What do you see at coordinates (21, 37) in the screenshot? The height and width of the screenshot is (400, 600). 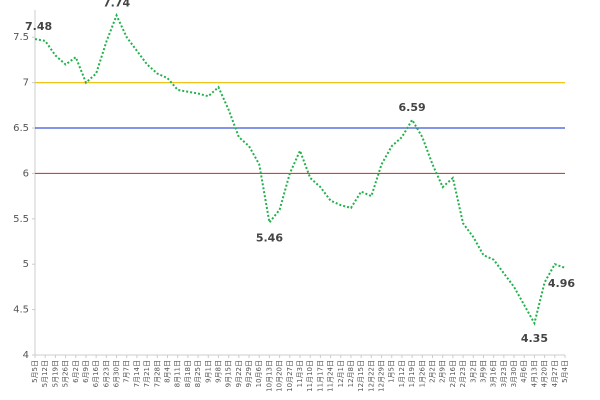 I see `y-tick-label: 7.5` at bounding box center [21, 37].